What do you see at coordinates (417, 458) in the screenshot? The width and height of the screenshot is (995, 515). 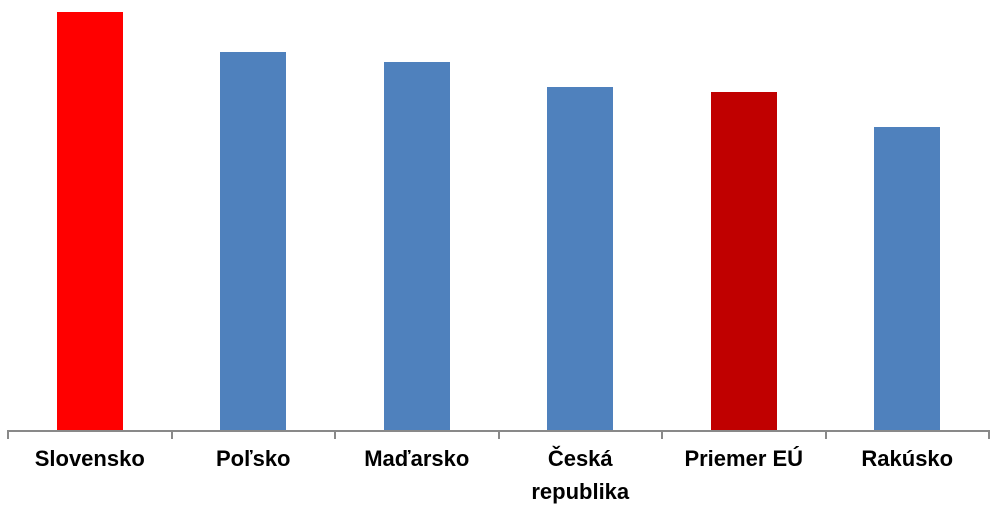 I see `category-label-madarsko: Maďarsko` at bounding box center [417, 458].